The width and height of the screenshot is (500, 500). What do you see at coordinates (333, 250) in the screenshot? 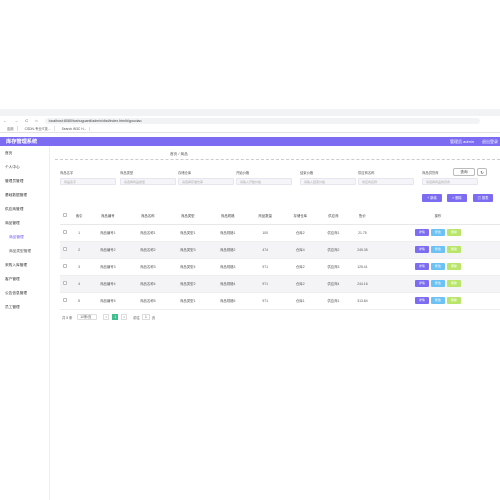
I see `table-cell: 供应商2` at bounding box center [333, 250].